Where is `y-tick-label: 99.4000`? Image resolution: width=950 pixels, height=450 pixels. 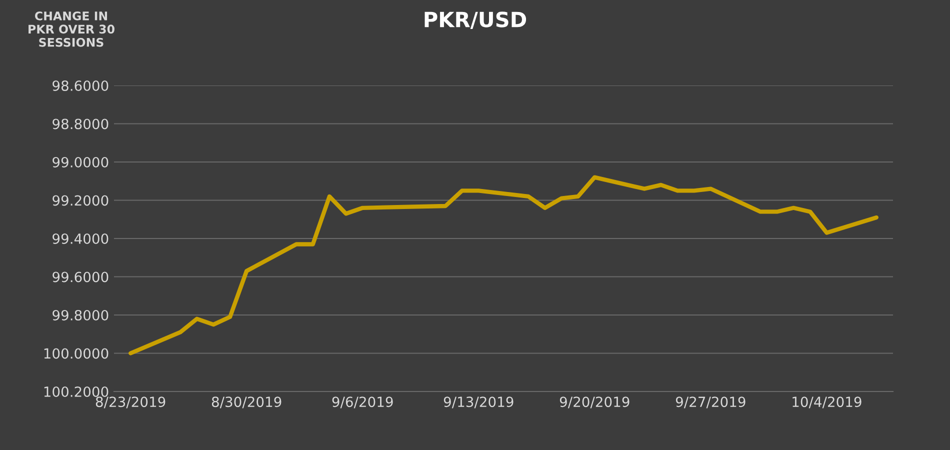
y-tick-label: 99.4000 is located at coordinates (80, 238).